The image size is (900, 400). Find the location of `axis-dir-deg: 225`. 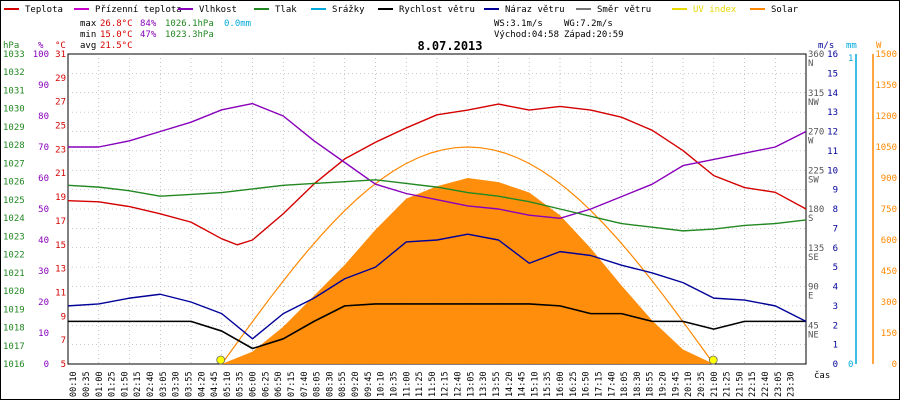

axis-dir-deg: 225 is located at coordinates (816, 171).